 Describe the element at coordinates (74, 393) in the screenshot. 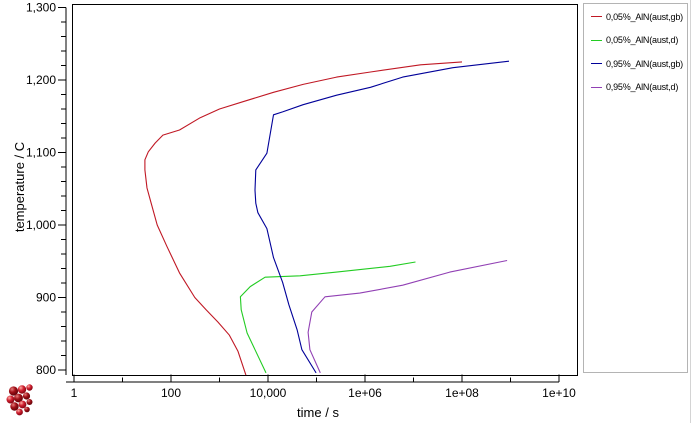

I see `x-tick-label: 1` at that location.